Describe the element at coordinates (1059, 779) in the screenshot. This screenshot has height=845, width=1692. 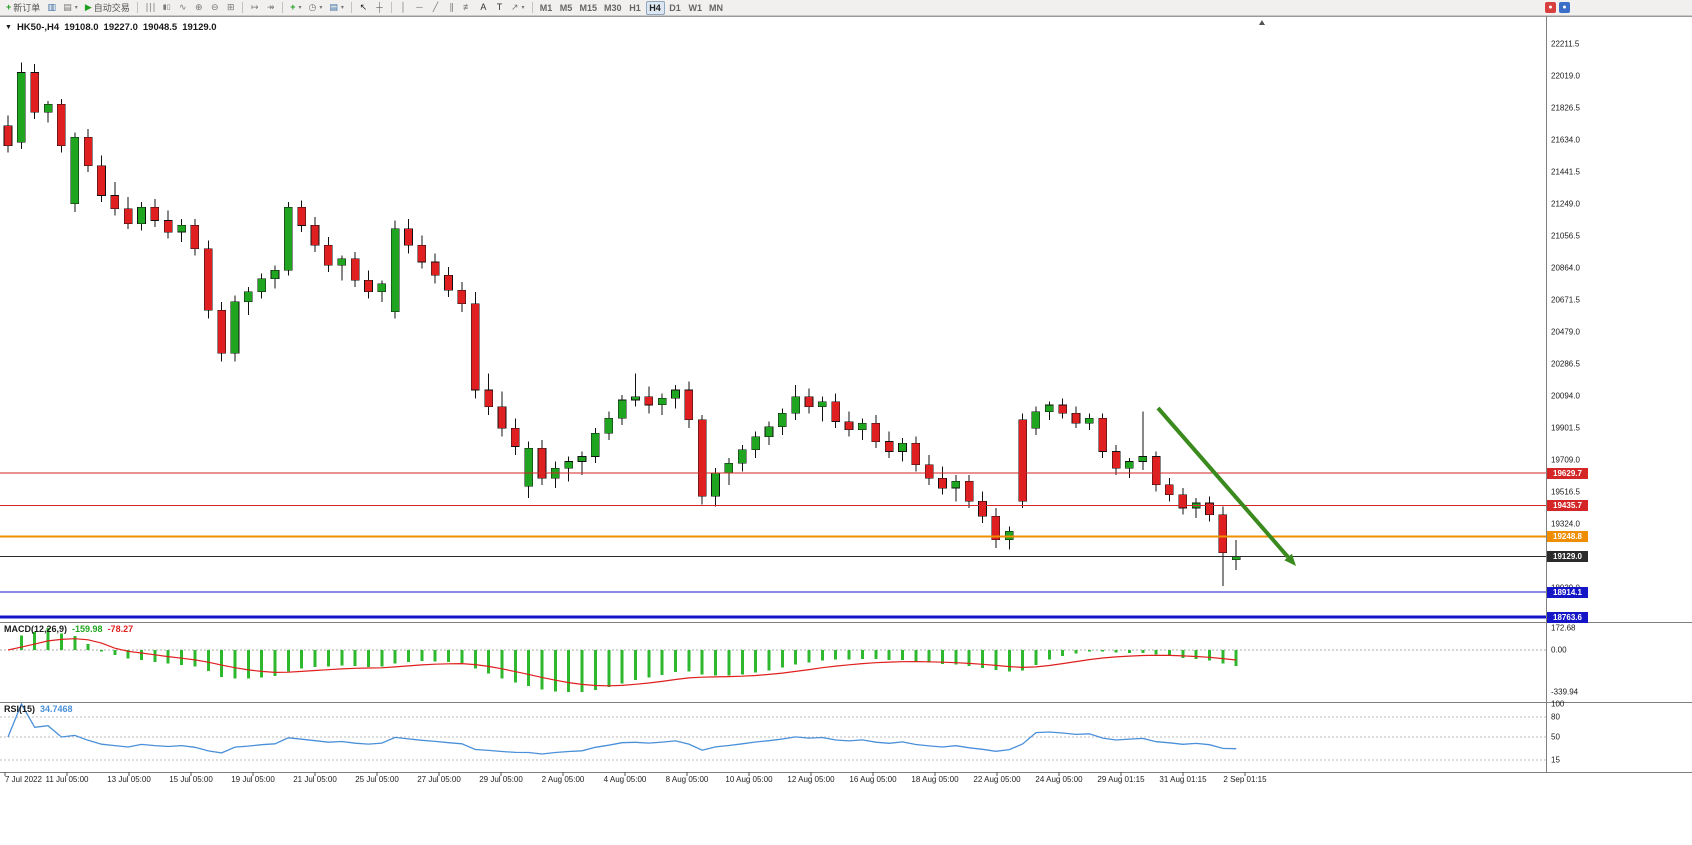
I see `time-axis-label: 24 Aug 05:00` at that location.